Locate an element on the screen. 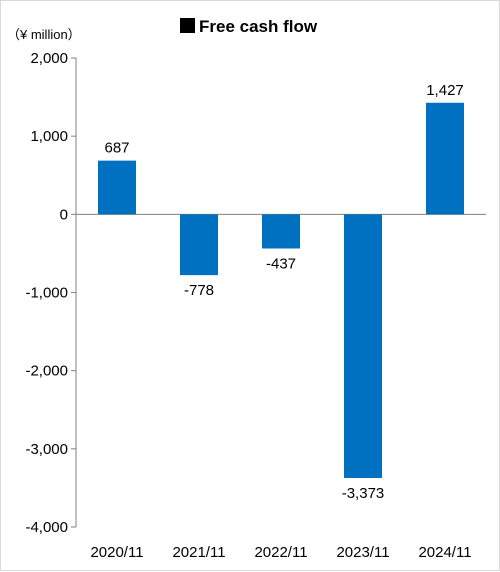 The height and width of the screenshot is (572, 500). data-label: -778 is located at coordinates (199, 290).